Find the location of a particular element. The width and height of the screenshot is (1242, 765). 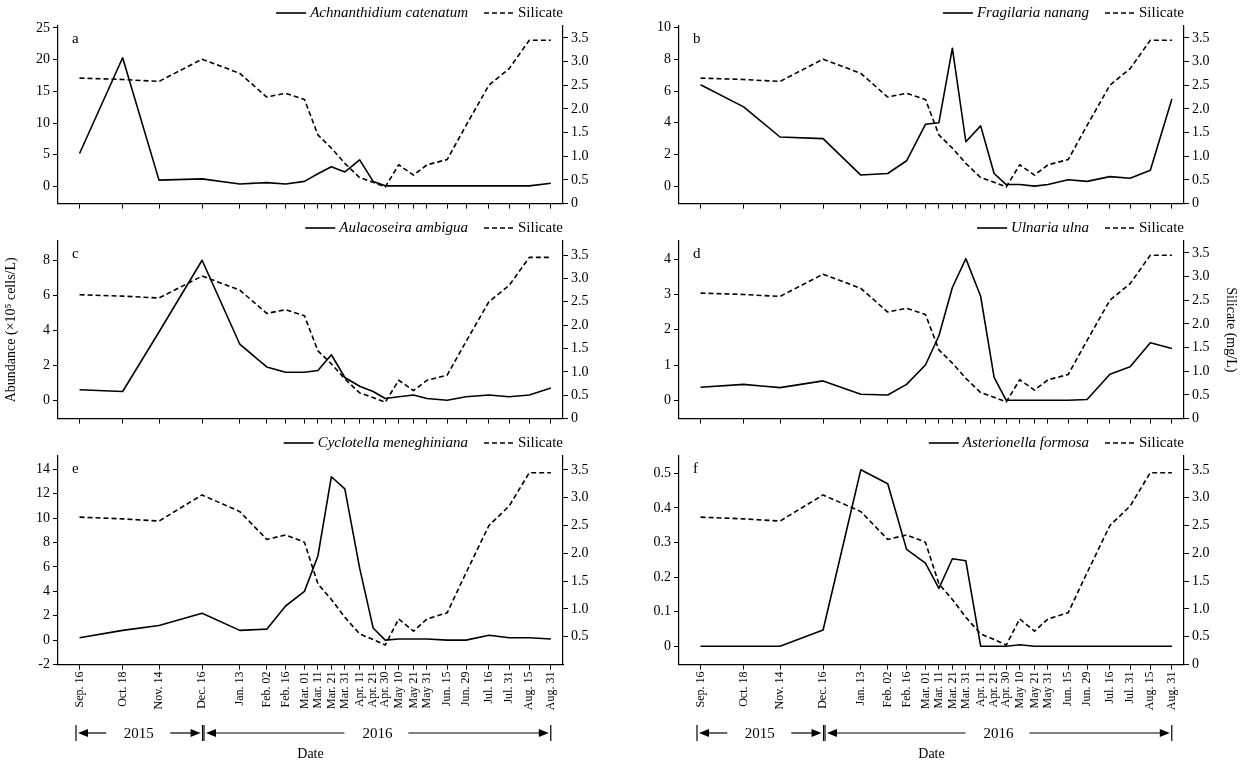

x-tick-label: May 10 is located at coordinates (397, 690).